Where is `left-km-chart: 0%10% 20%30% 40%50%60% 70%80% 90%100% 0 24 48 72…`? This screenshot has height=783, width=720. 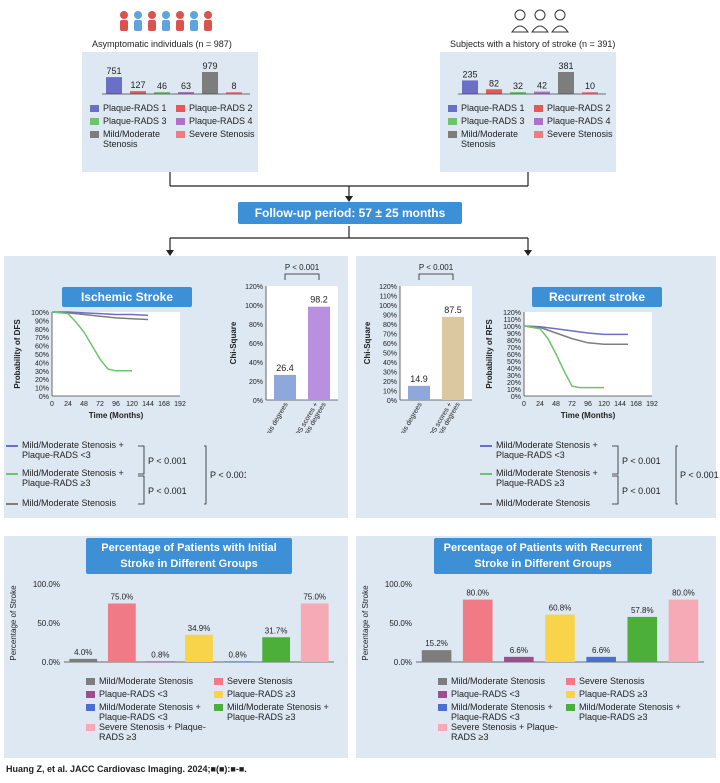 left-km-chart: 0%10% 20%30% 40%50%60% 70%80% 90%100% 0 24 48 72… is located at coordinates (99, 365).